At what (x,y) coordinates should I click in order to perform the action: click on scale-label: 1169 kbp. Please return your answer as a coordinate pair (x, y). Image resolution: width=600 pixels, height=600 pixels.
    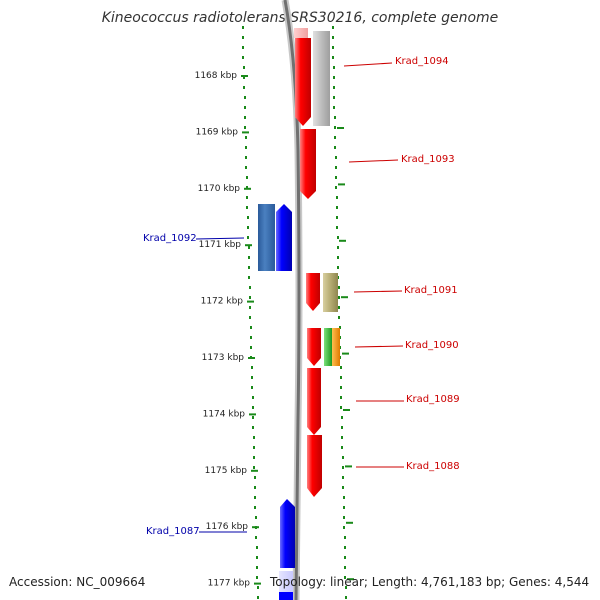
    Looking at the image, I should click on (217, 132).